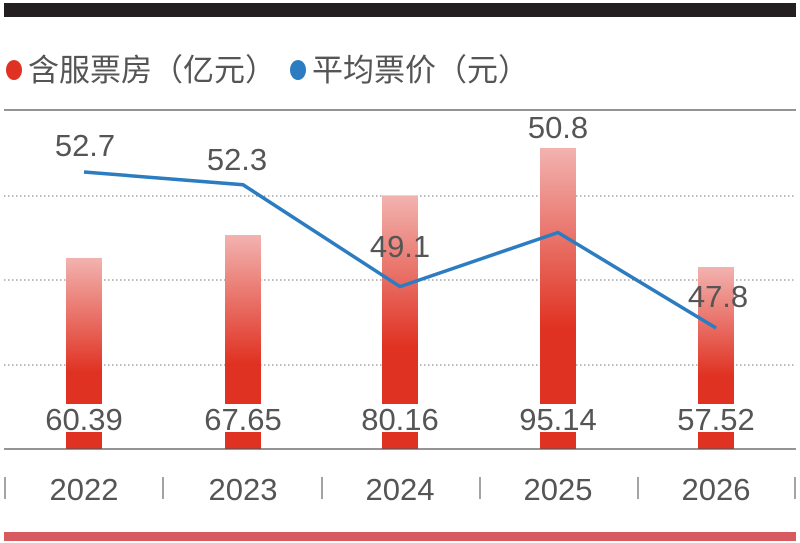 This screenshot has height=543, width=800. I want to click on price-value-label: 49.1, so click(400, 246).